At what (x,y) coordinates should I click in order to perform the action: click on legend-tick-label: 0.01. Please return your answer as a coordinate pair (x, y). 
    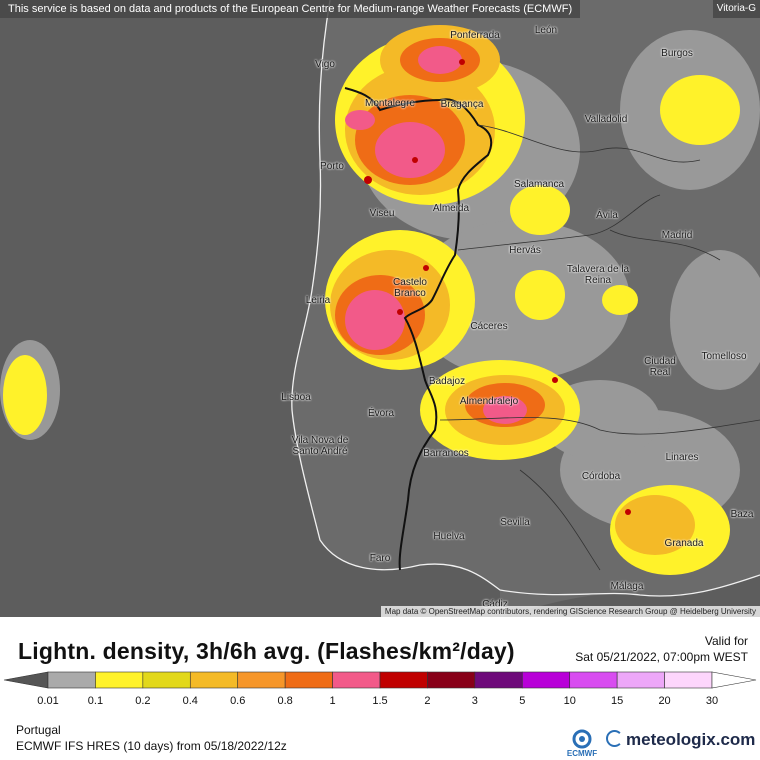
    Looking at the image, I should click on (47, 701).